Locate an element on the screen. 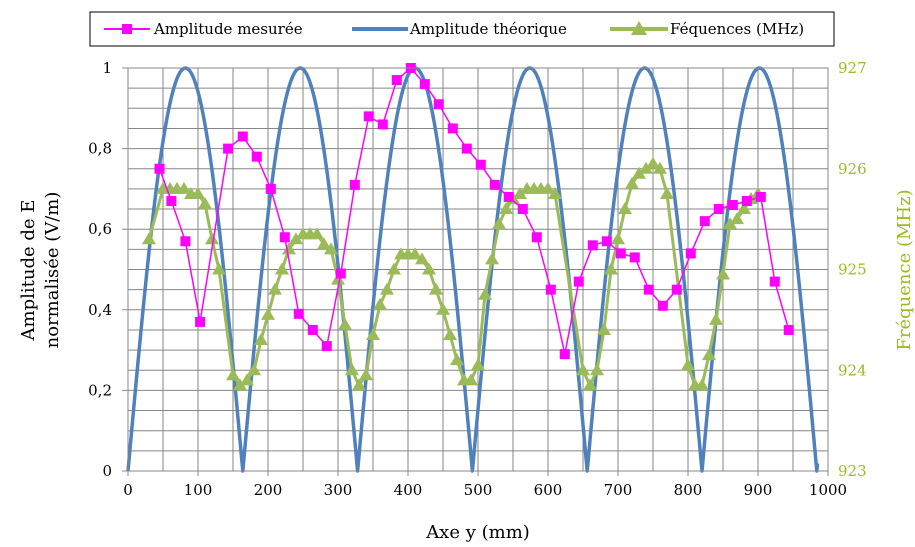 The image size is (915, 547). y-right-tick-label: 923 is located at coordinates (852, 471).